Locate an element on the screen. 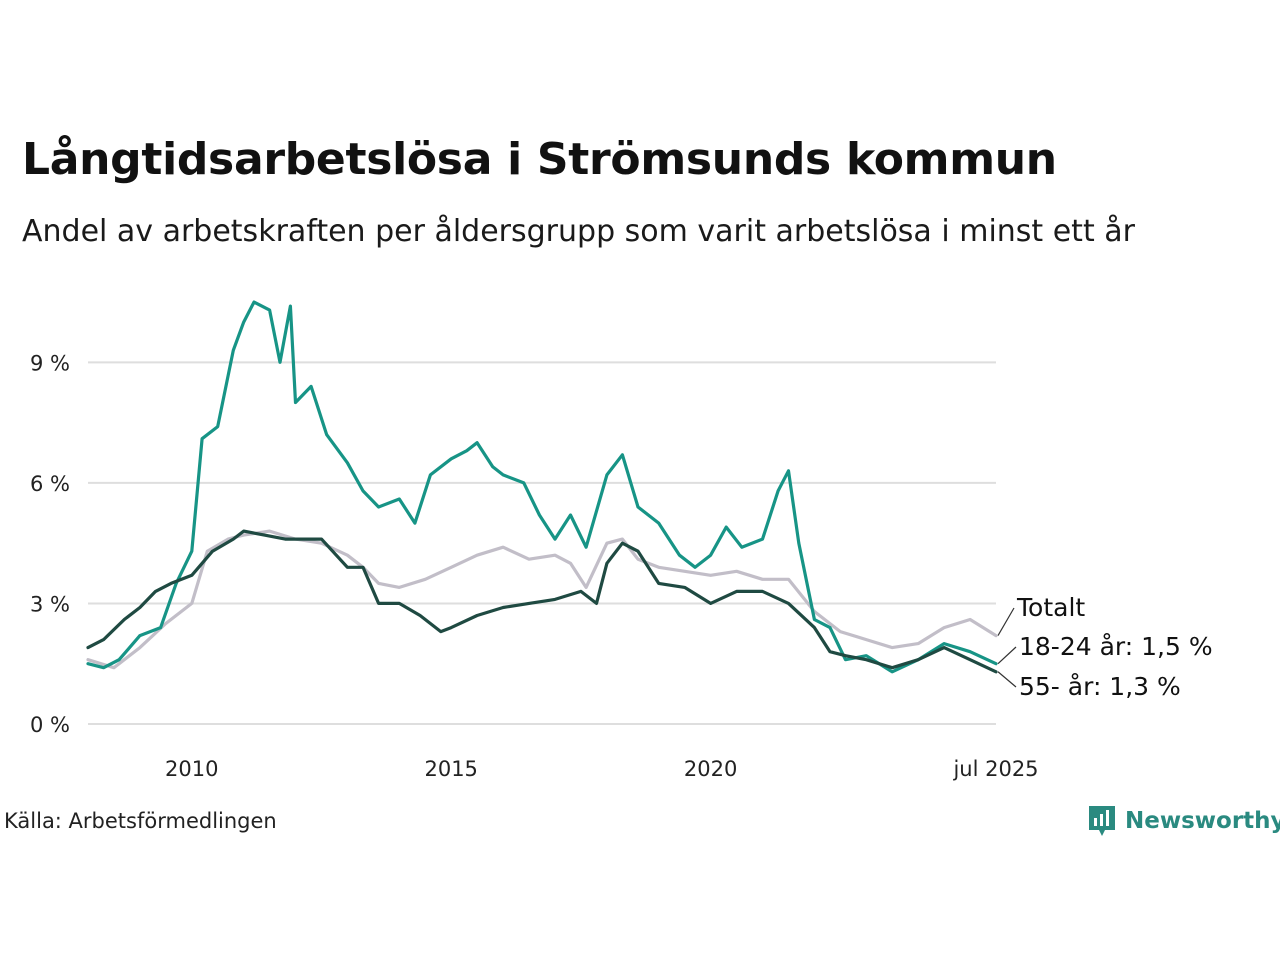 The height and width of the screenshot is (960, 1280). series-end-label: 55- år: 1,3 % is located at coordinates (1100, 686).